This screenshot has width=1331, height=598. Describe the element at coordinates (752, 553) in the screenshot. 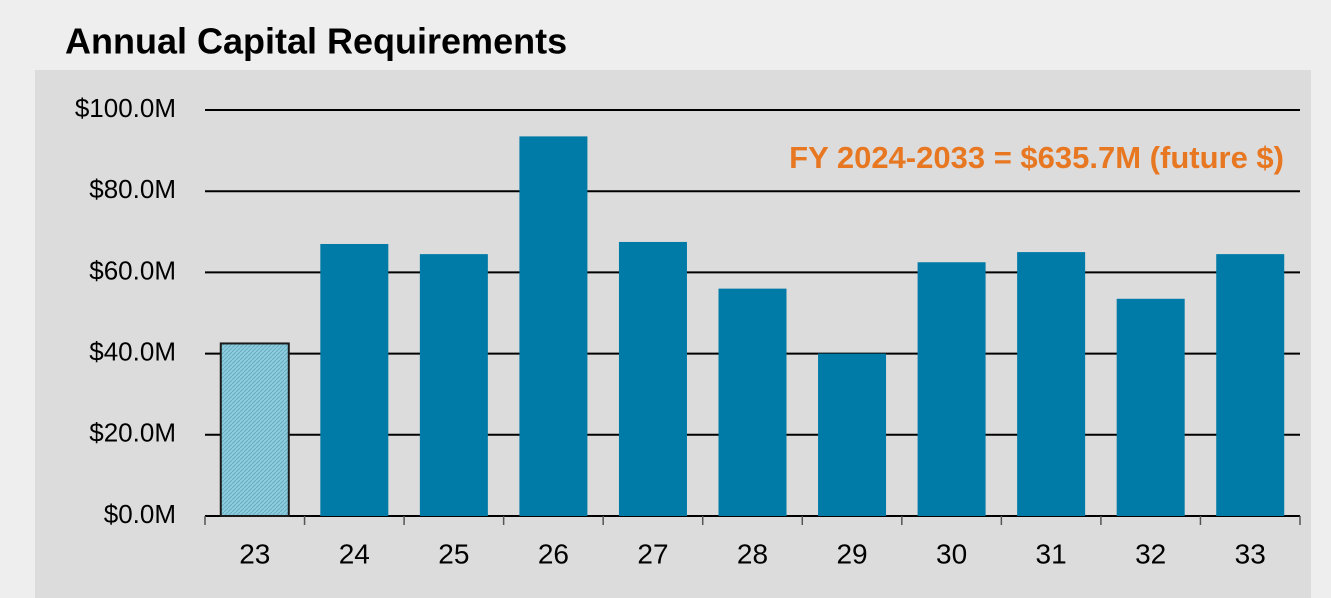

I see `x-tick-label: 28` at that location.